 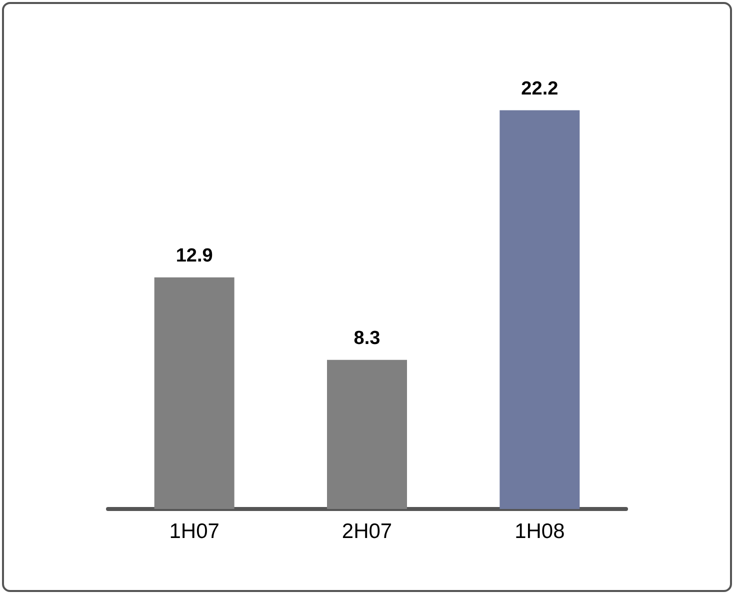 What do you see at coordinates (539, 89) in the screenshot?
I see `data-label: 22.2` at bounding box center [539, 89].